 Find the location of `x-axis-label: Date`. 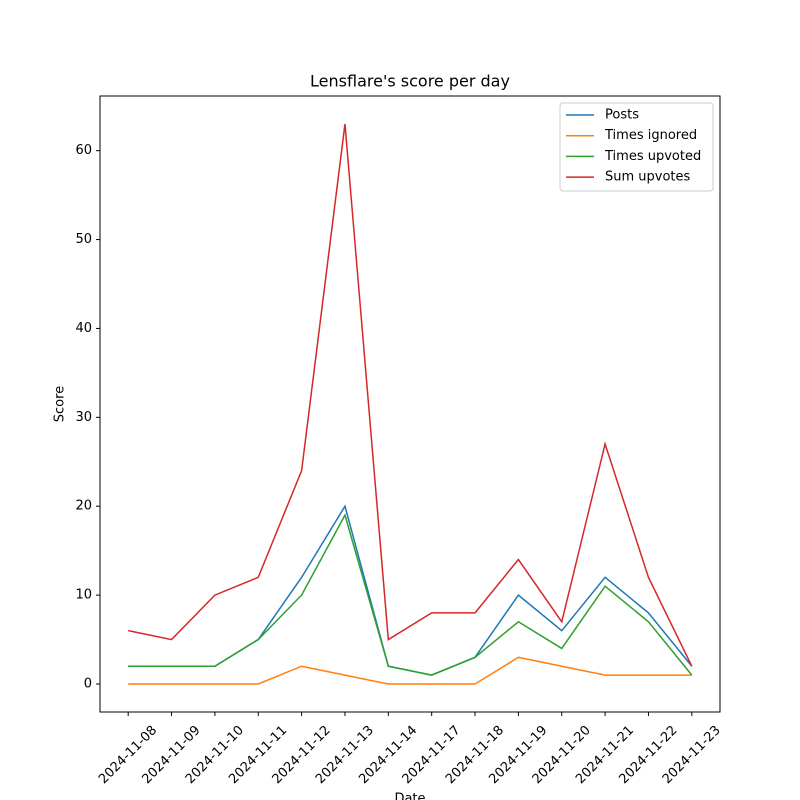

x-axis-label: Date is located at coordinates (409, 796).